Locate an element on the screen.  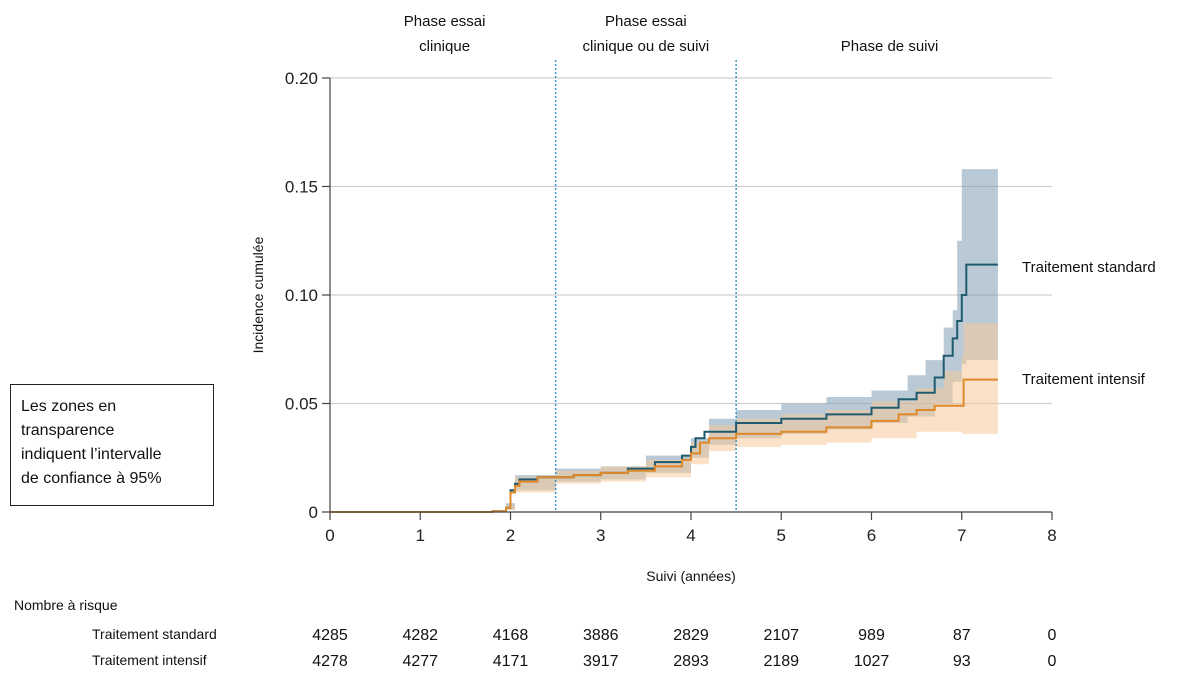
series-label: Traitement standard is located at coordinates (1089, 267).